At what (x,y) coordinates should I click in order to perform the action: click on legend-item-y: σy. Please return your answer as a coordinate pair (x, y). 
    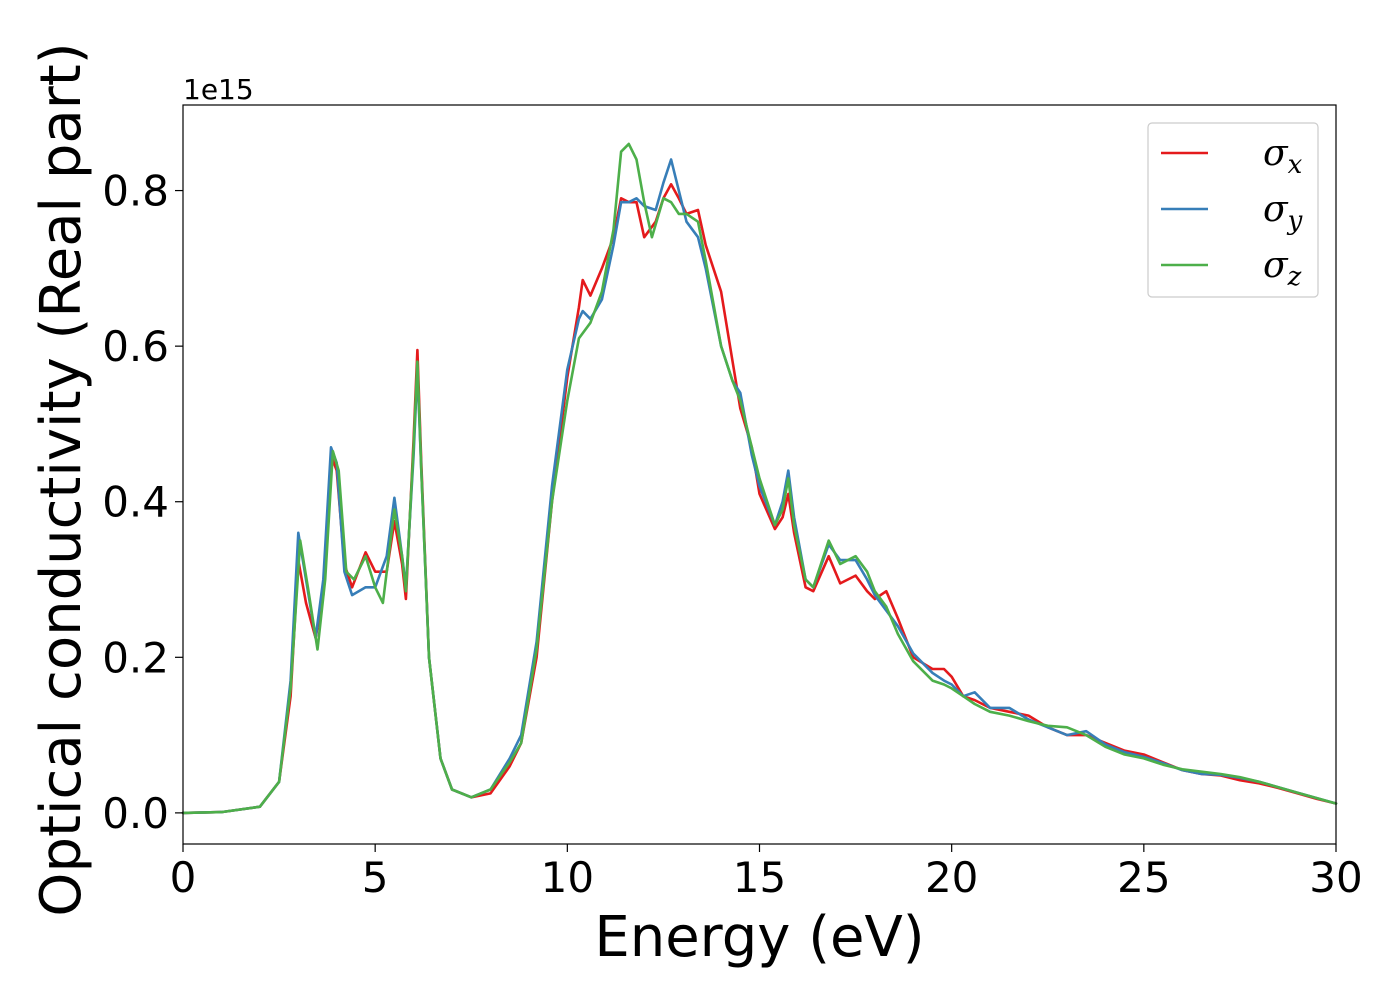
    Looking at the image, I should click on (1232, 212).